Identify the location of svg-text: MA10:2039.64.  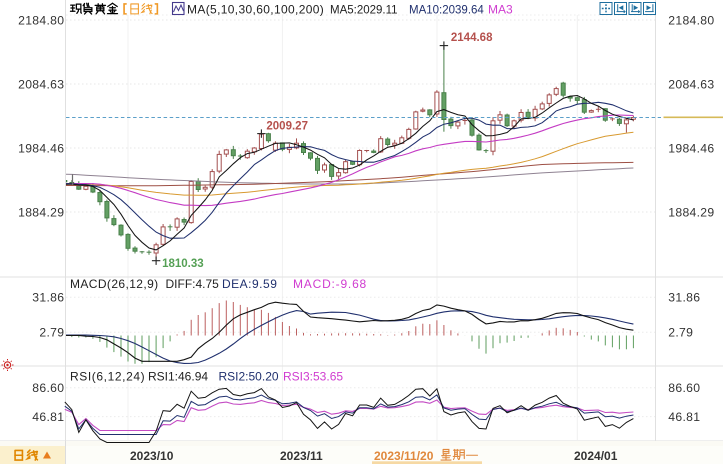
(446, 11).